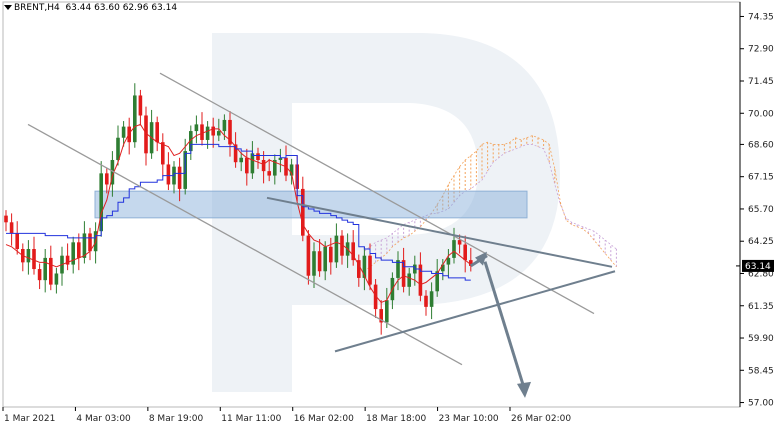 The image size is (782, 435). Describe the element at coordinates (761, 178) in the screenshot. I see `y-tick-label: 67.15` at that location.